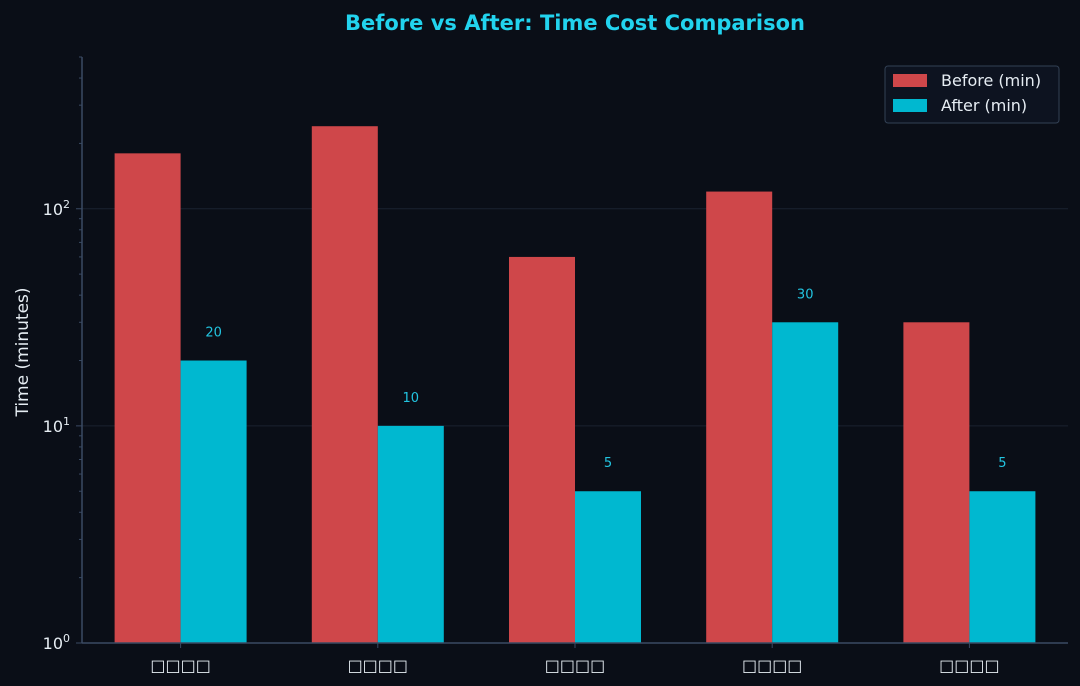  I want to click on legend-label: After (min), so click(984, 105).